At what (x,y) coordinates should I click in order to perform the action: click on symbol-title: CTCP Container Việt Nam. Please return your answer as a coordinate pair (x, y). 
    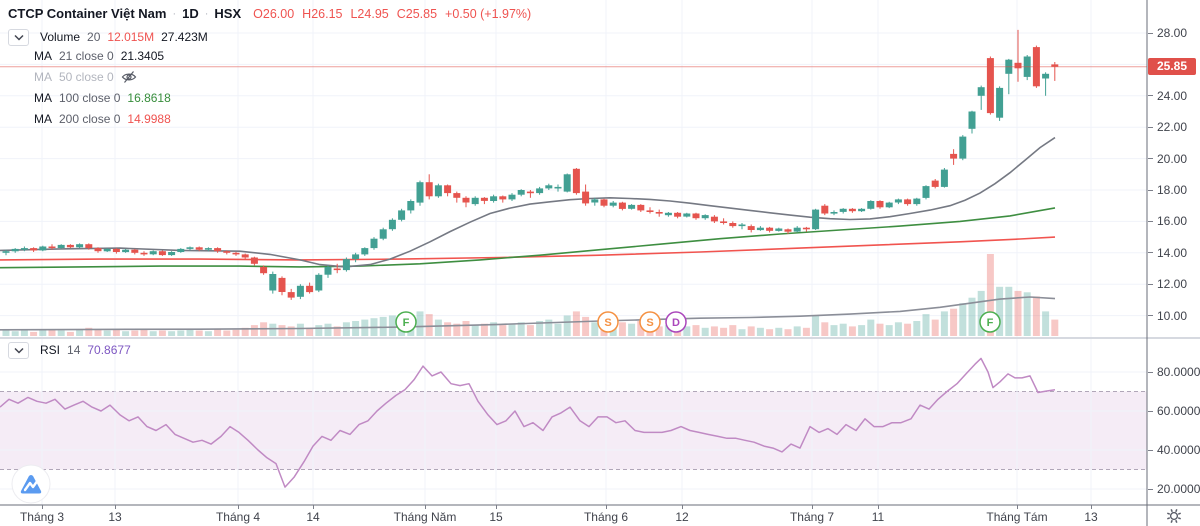
    Looking at the image, I should click on (87, 13).